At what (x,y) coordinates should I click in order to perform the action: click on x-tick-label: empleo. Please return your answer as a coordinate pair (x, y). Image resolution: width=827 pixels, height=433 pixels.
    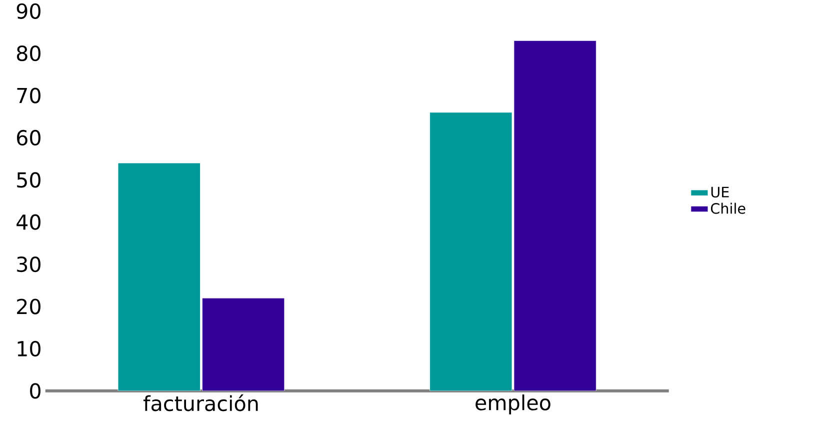
    Looking at the image, I should click on (513, 404).